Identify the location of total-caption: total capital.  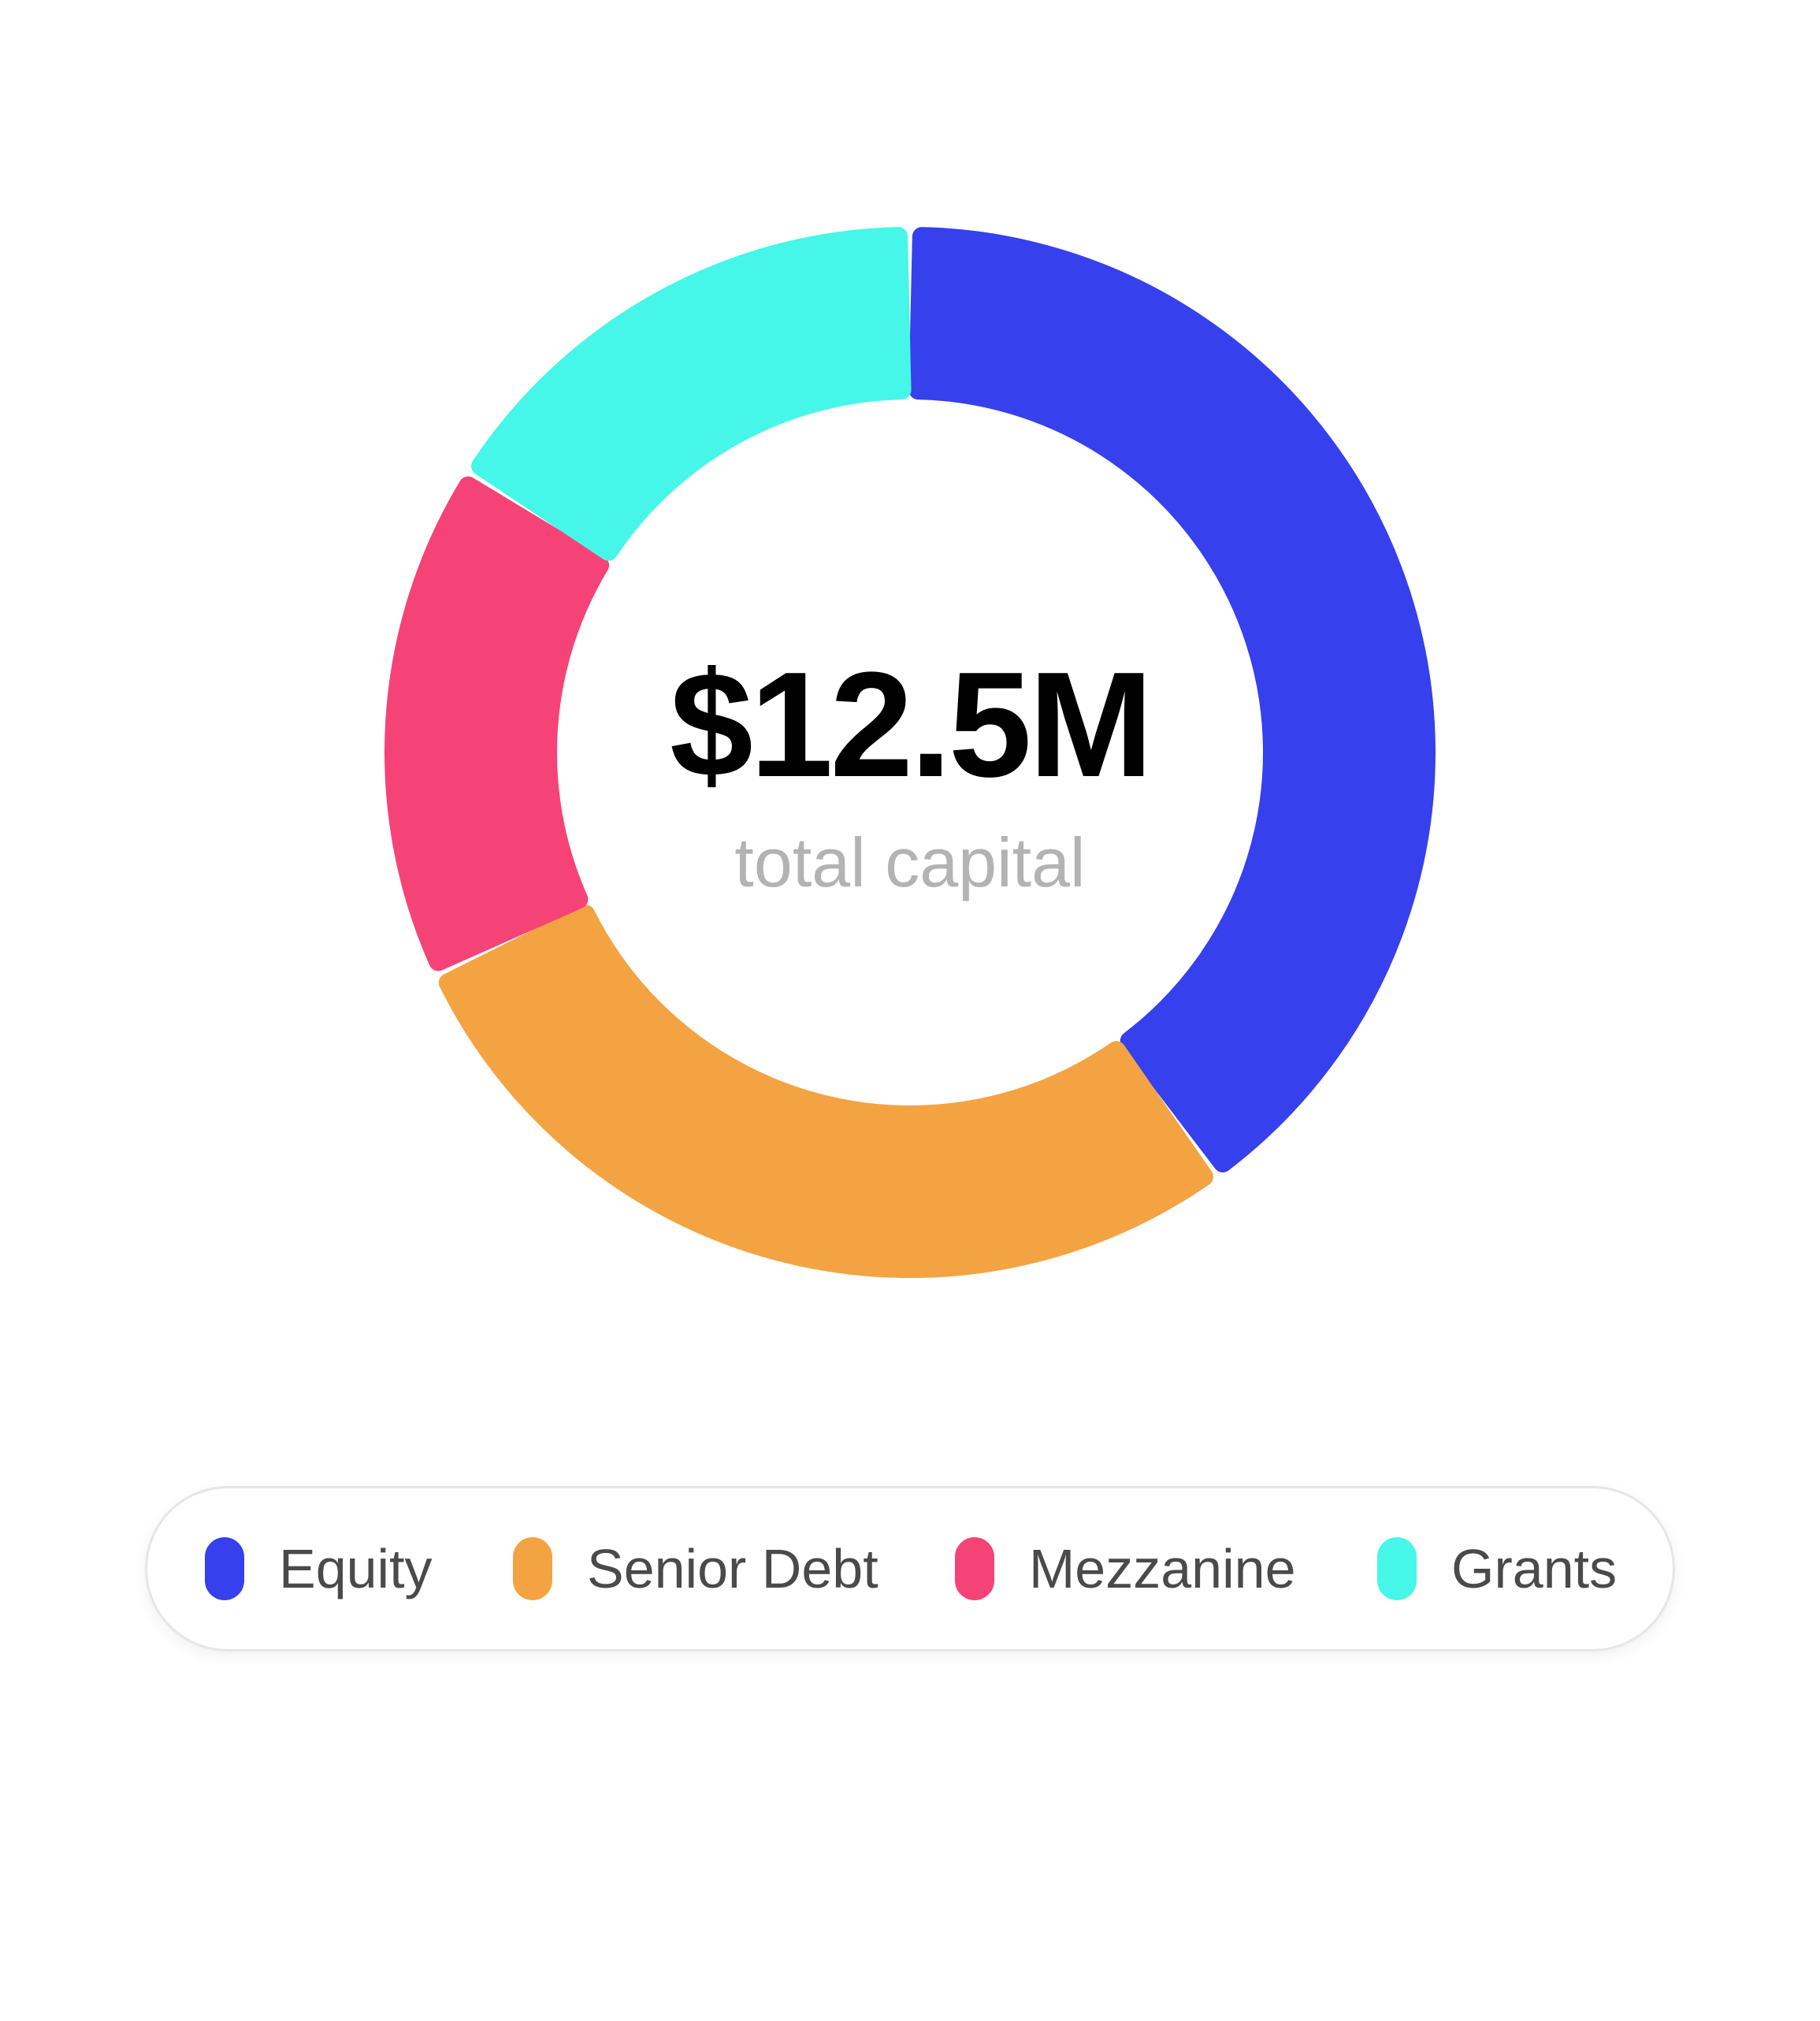
(909, 862).